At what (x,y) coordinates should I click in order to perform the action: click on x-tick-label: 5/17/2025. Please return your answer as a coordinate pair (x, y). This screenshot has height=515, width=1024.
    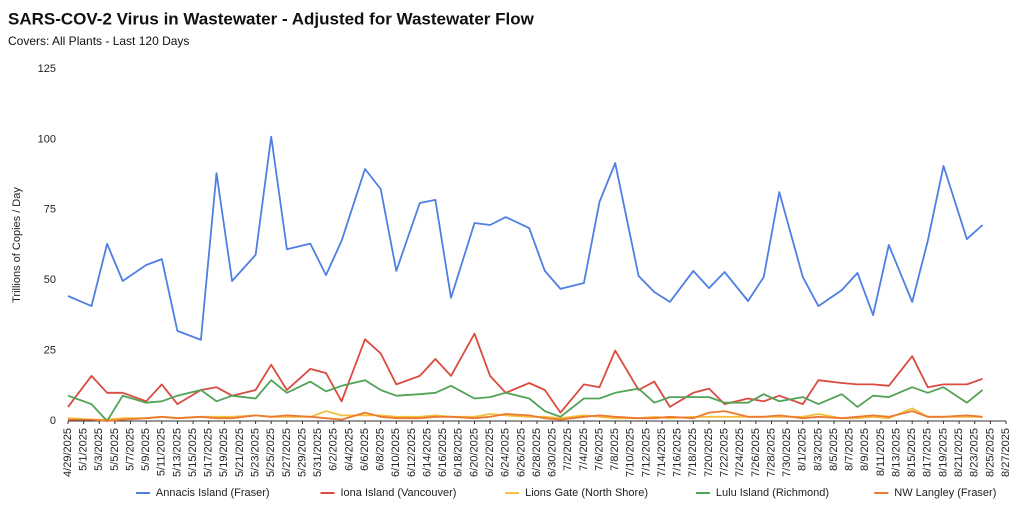
    Looking at the image, I should click on (209, 452).